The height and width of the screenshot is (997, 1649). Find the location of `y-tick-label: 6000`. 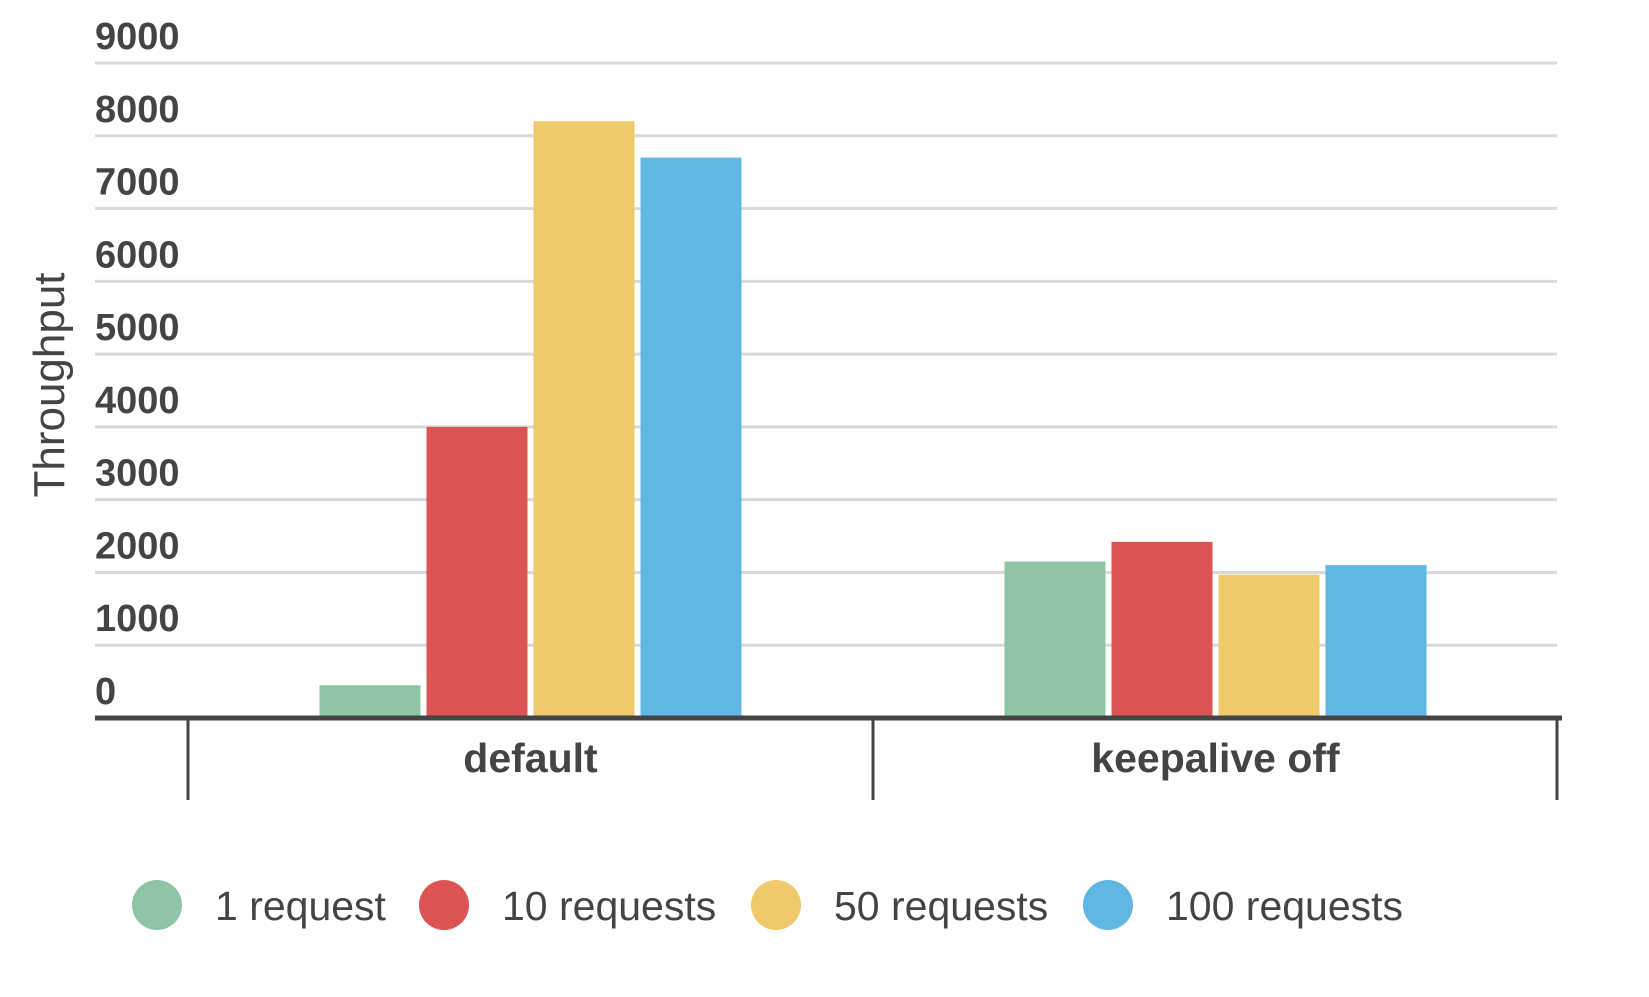

y-tick-label: 6000 is located at coordinates (137, 255).